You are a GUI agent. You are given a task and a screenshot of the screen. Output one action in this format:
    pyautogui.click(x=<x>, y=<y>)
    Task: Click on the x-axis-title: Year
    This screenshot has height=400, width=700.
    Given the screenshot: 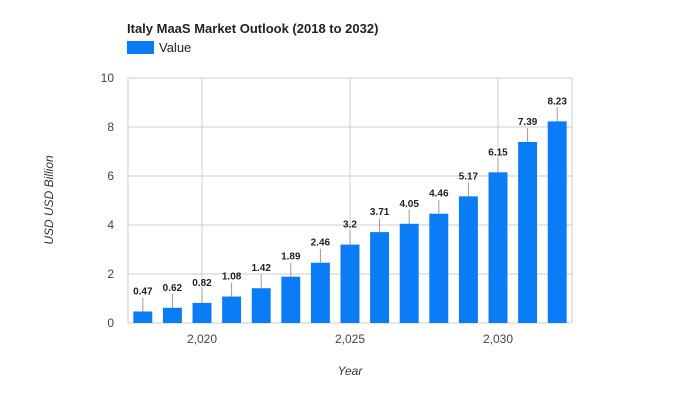 What is the action you would take?
    pyautogui.click(x=351, y=371)
    